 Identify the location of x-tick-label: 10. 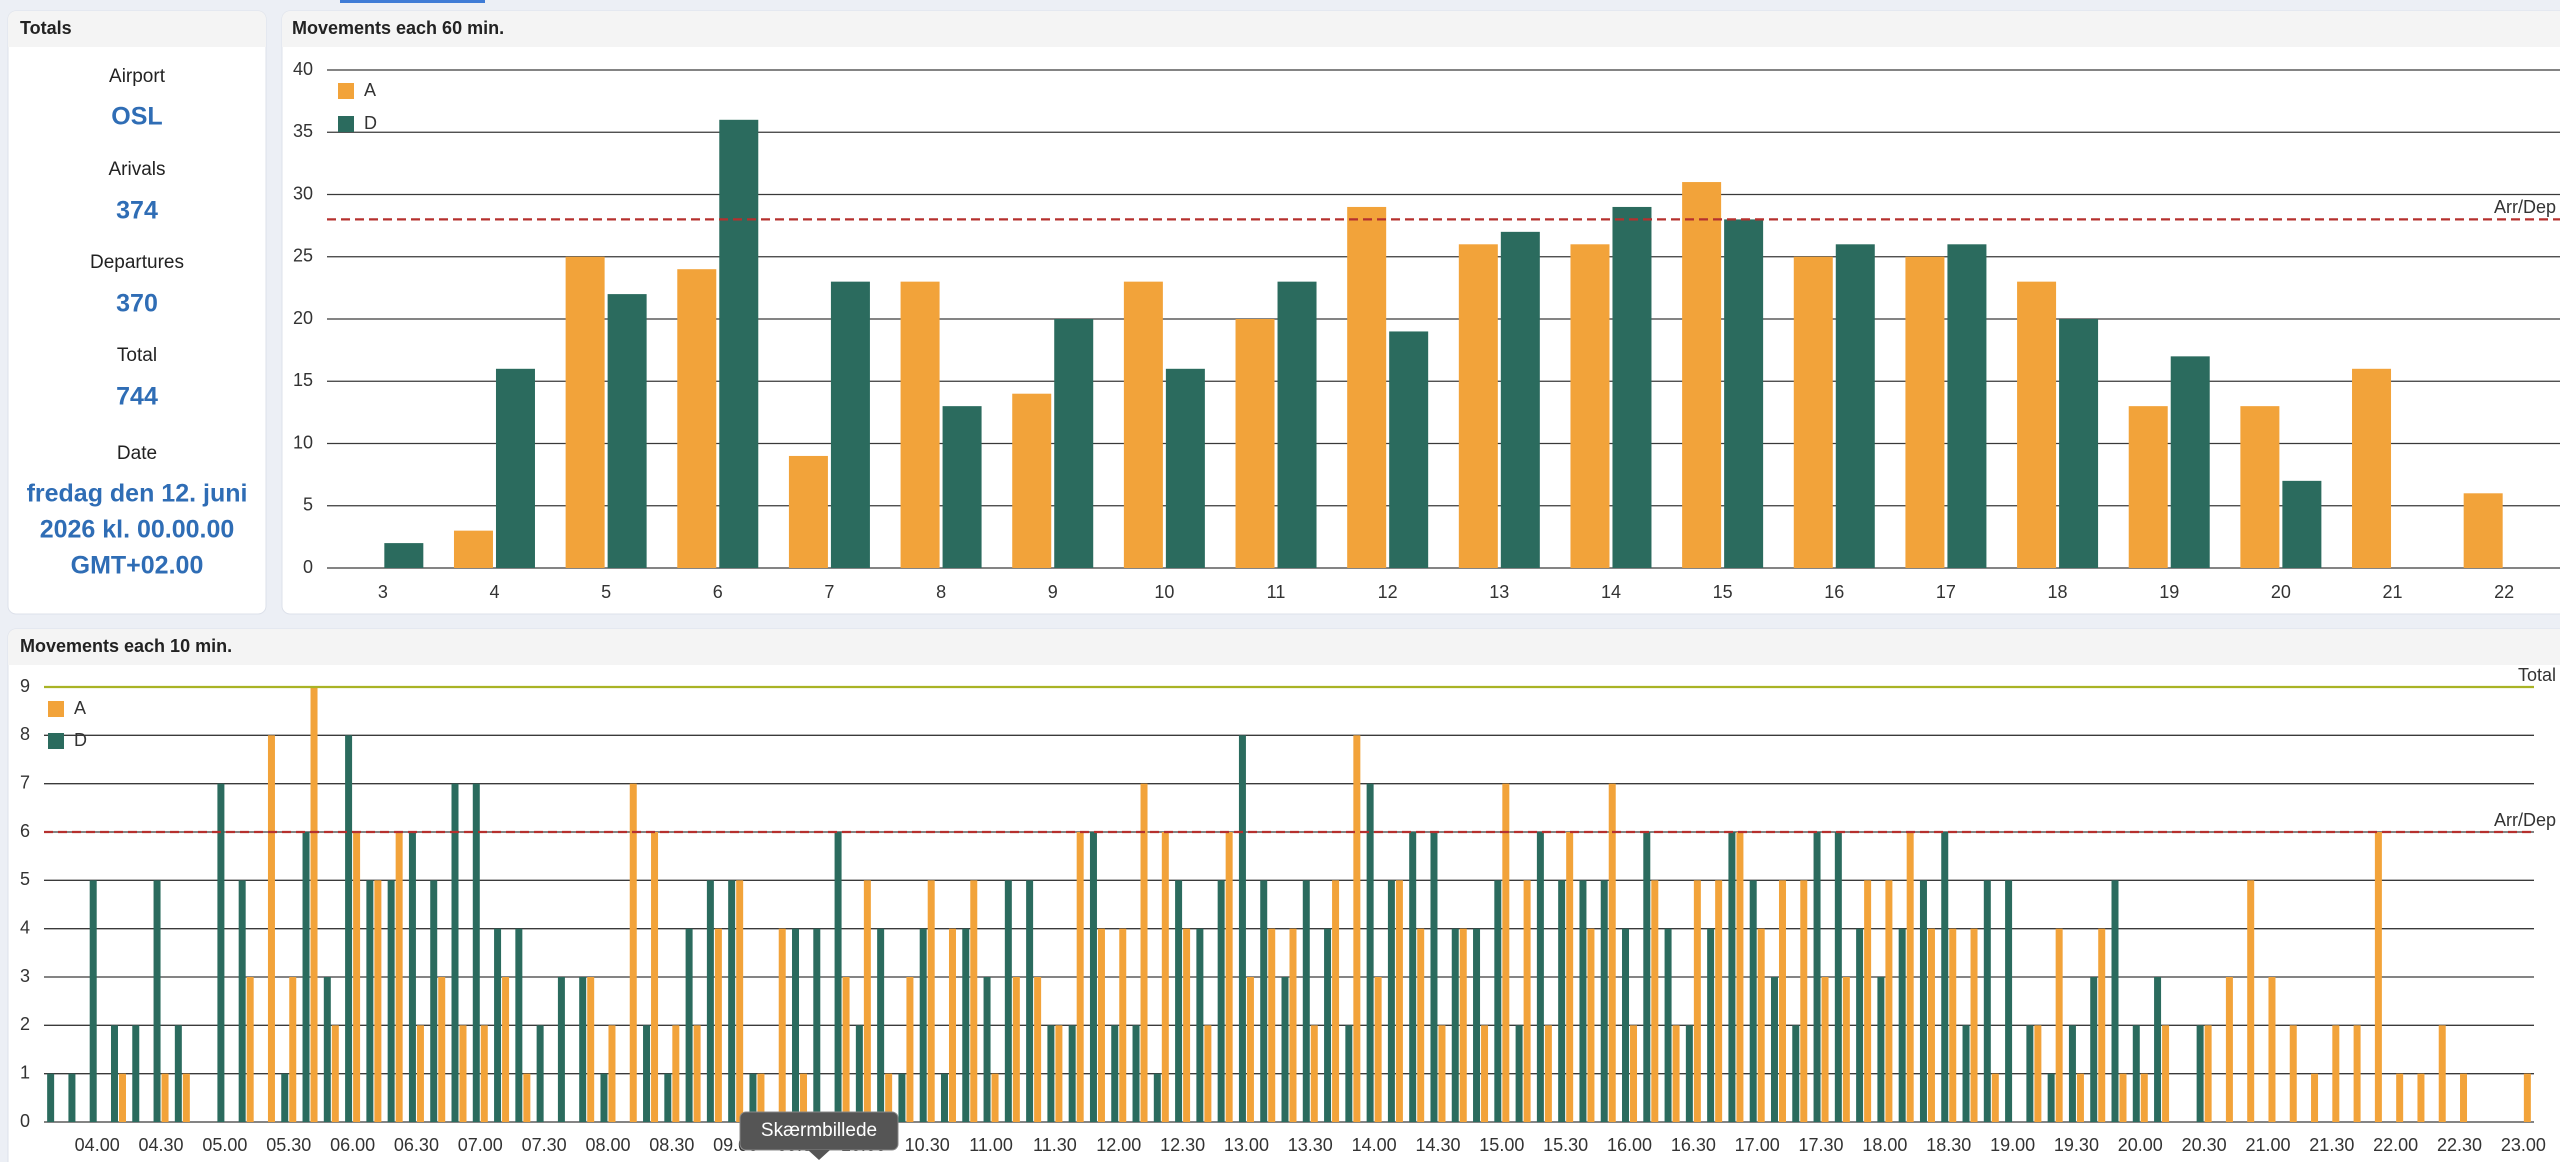
(1164, 592).